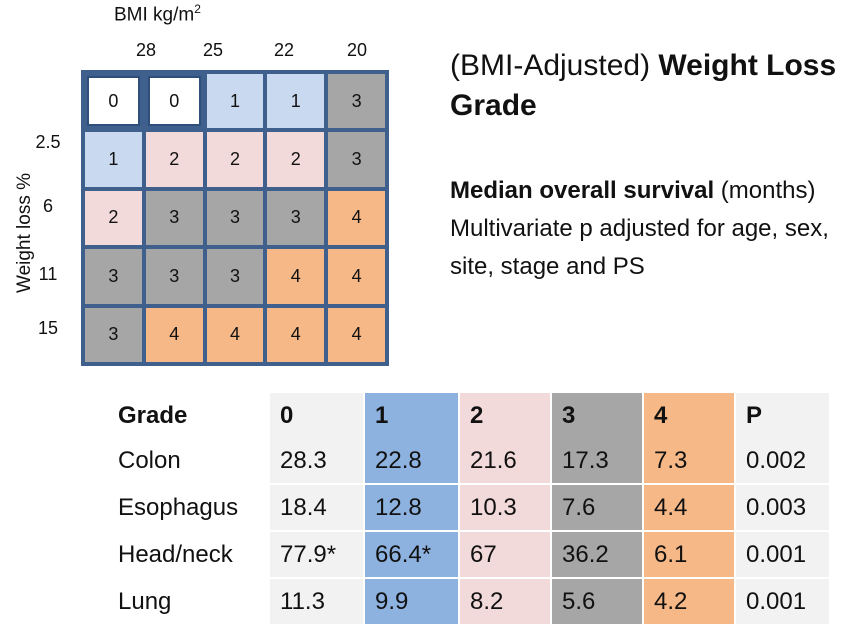 The width and height of the screenshot is (868, 625). I want to click on row-label: Lung, so click(188, 600).